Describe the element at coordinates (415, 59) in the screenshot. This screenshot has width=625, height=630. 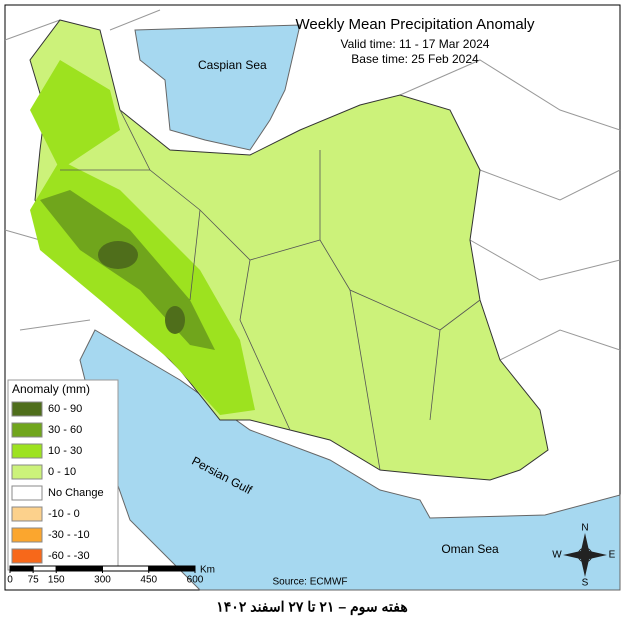
I see `base-time: Base time: 25 Feb 2024` at that location.